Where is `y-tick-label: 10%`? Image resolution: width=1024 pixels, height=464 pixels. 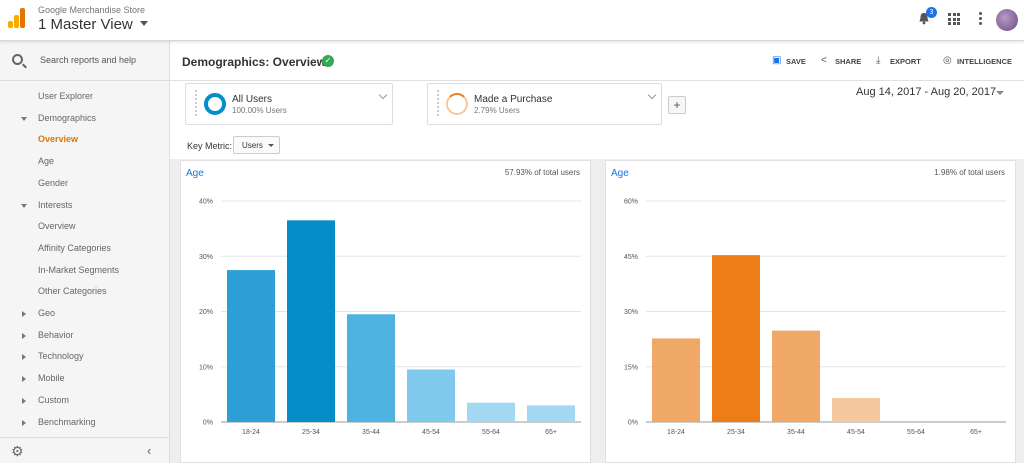 y-tick-label: 10% is located at coordinates (206, 367).